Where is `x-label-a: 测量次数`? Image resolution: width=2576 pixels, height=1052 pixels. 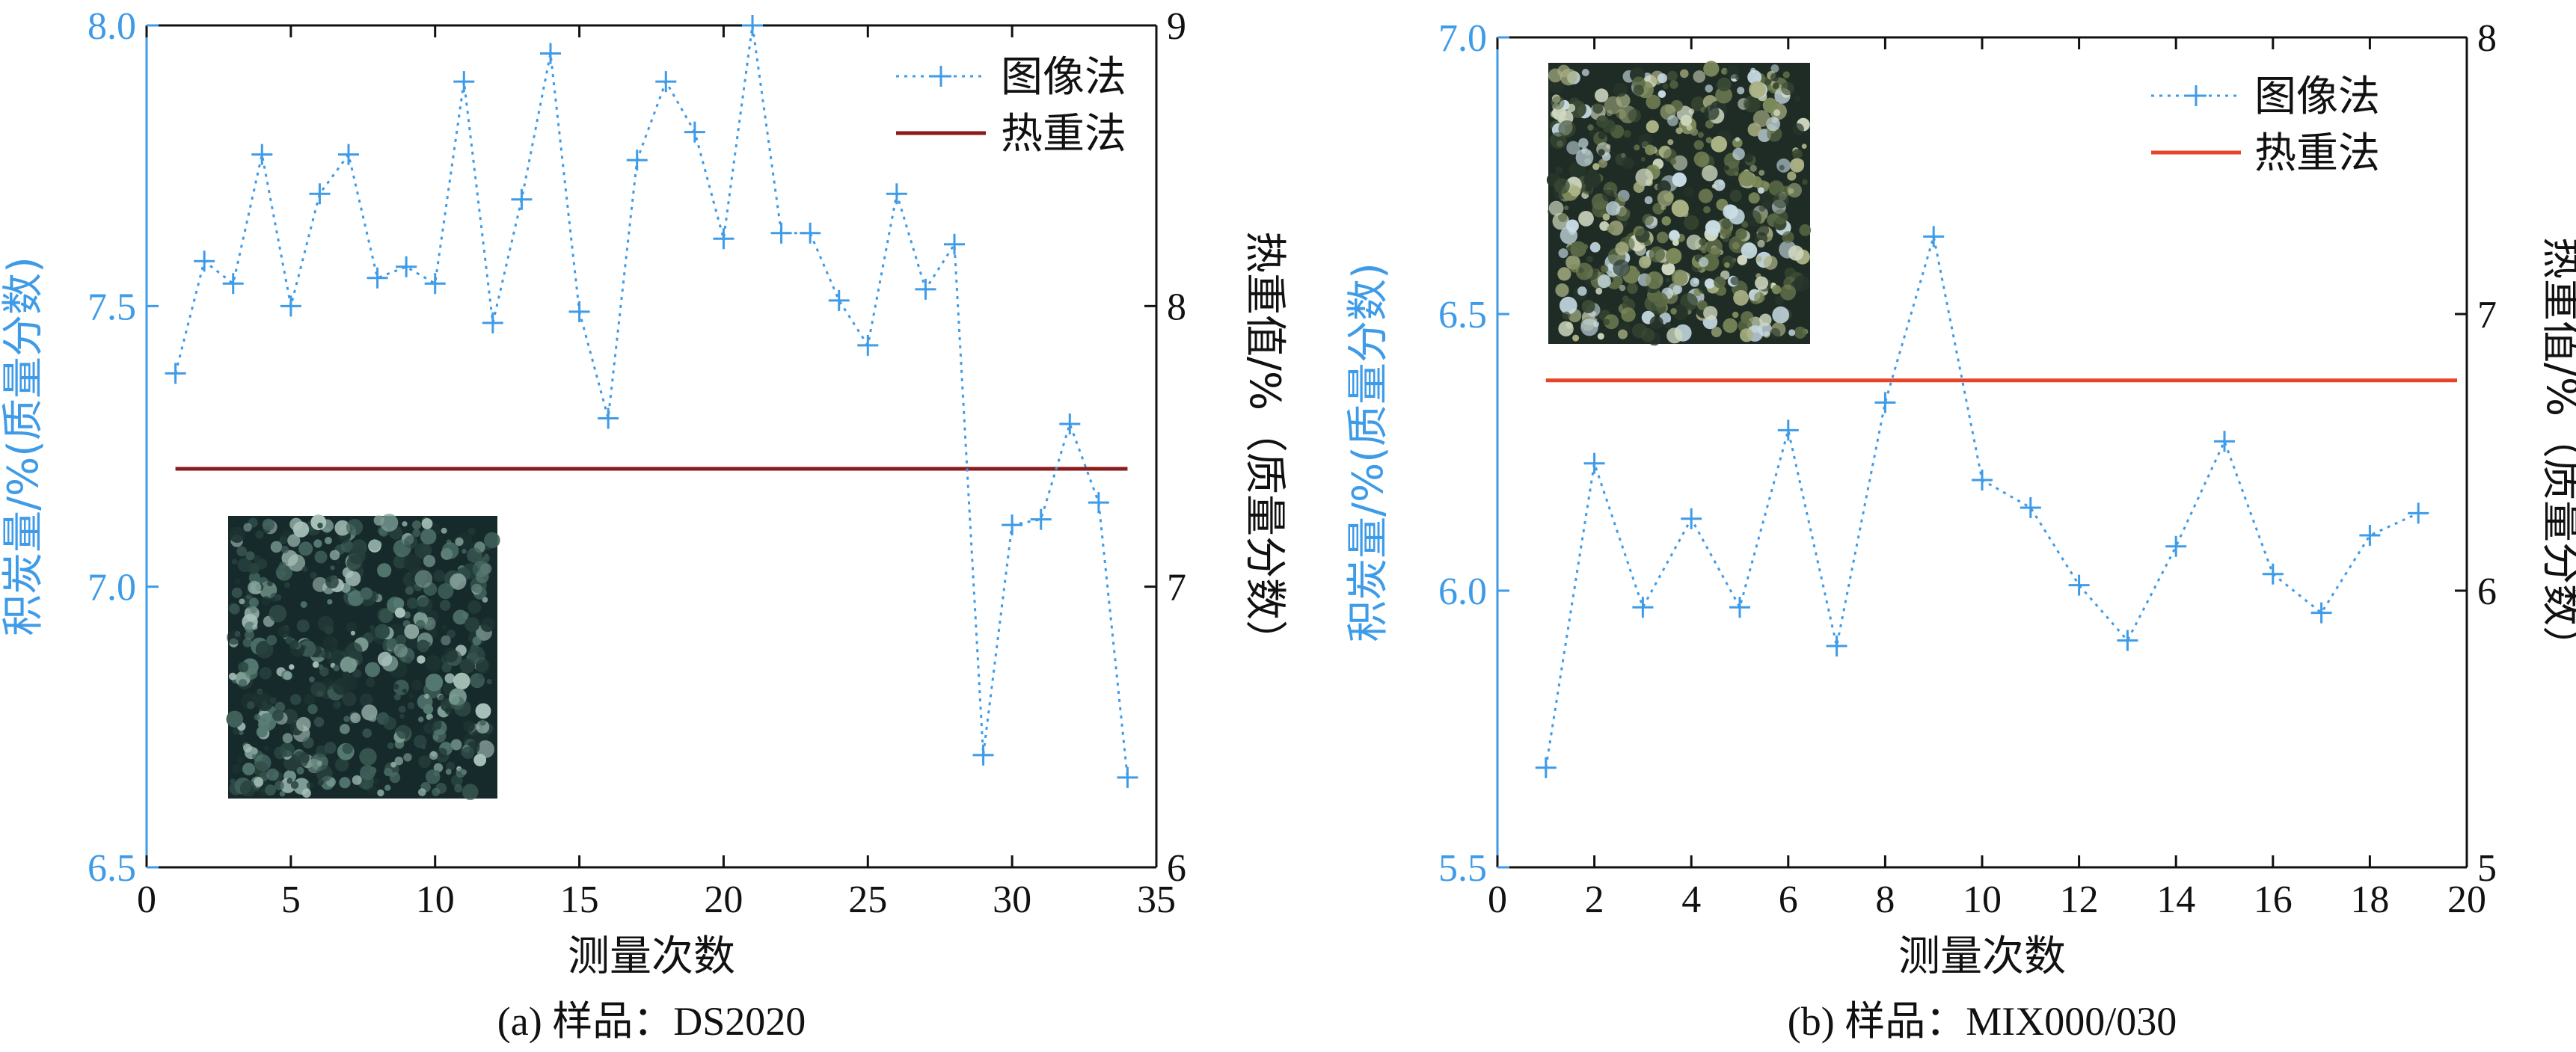
x-label-a: 测量次数 is located at coordinates (651, 956).